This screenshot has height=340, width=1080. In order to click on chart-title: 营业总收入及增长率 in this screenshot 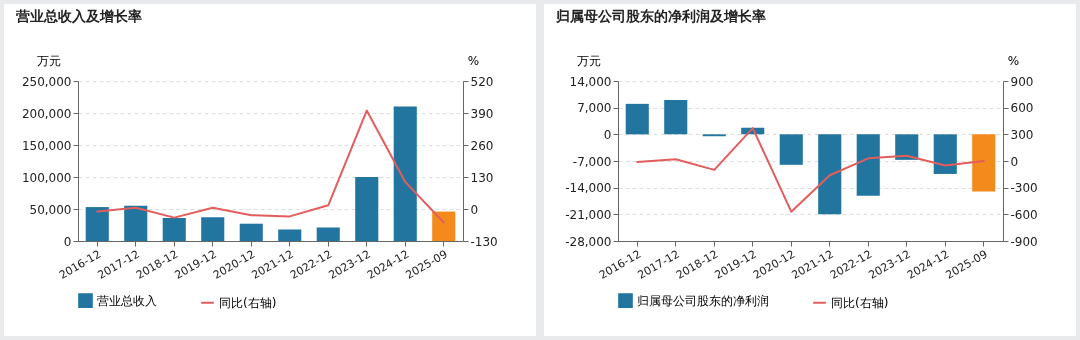, I will do `click(78, 16)`.